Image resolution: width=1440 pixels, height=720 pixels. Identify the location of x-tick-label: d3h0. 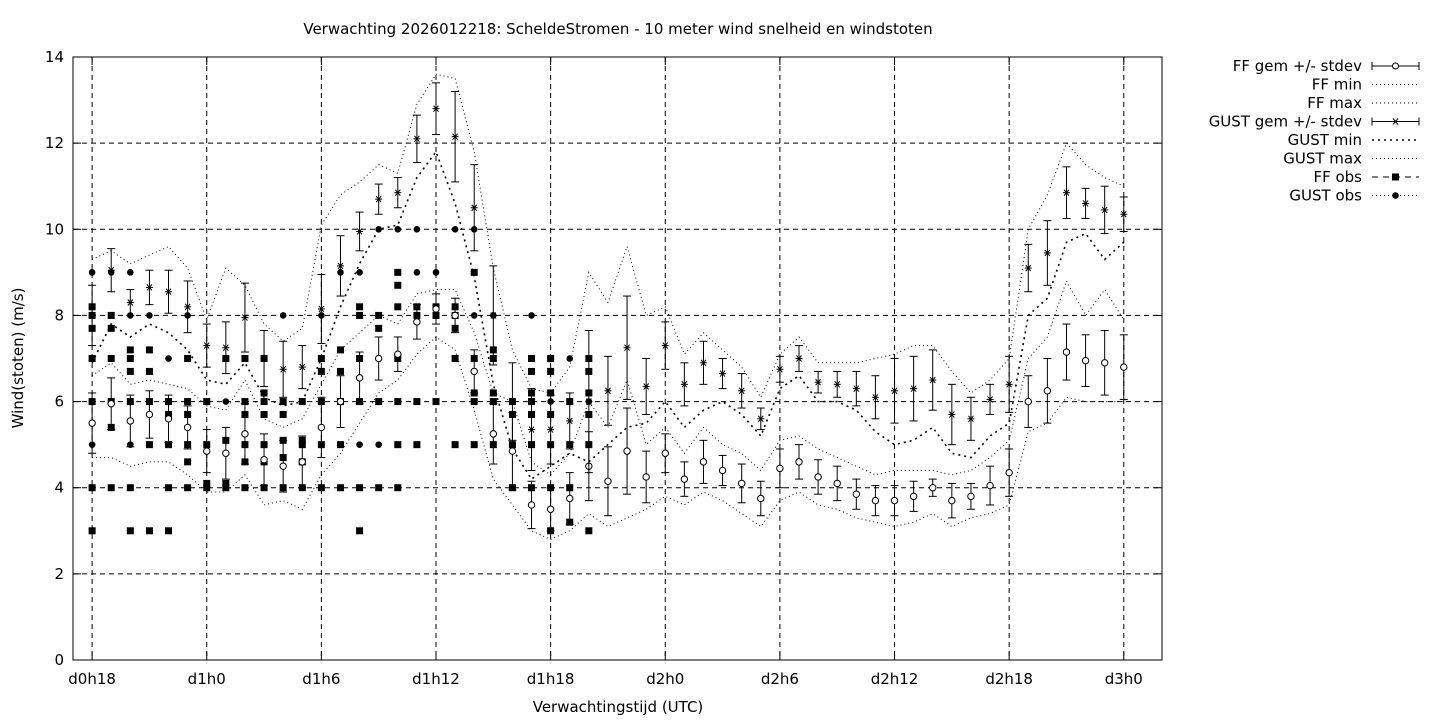
(1124, 679).